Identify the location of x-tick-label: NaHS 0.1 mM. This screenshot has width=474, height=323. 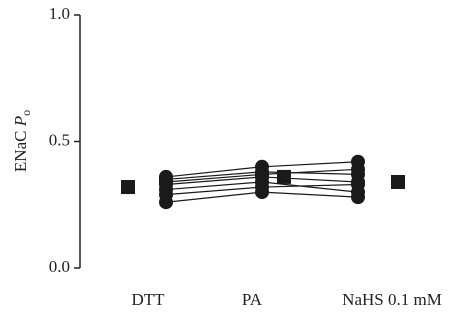
(392, 299).